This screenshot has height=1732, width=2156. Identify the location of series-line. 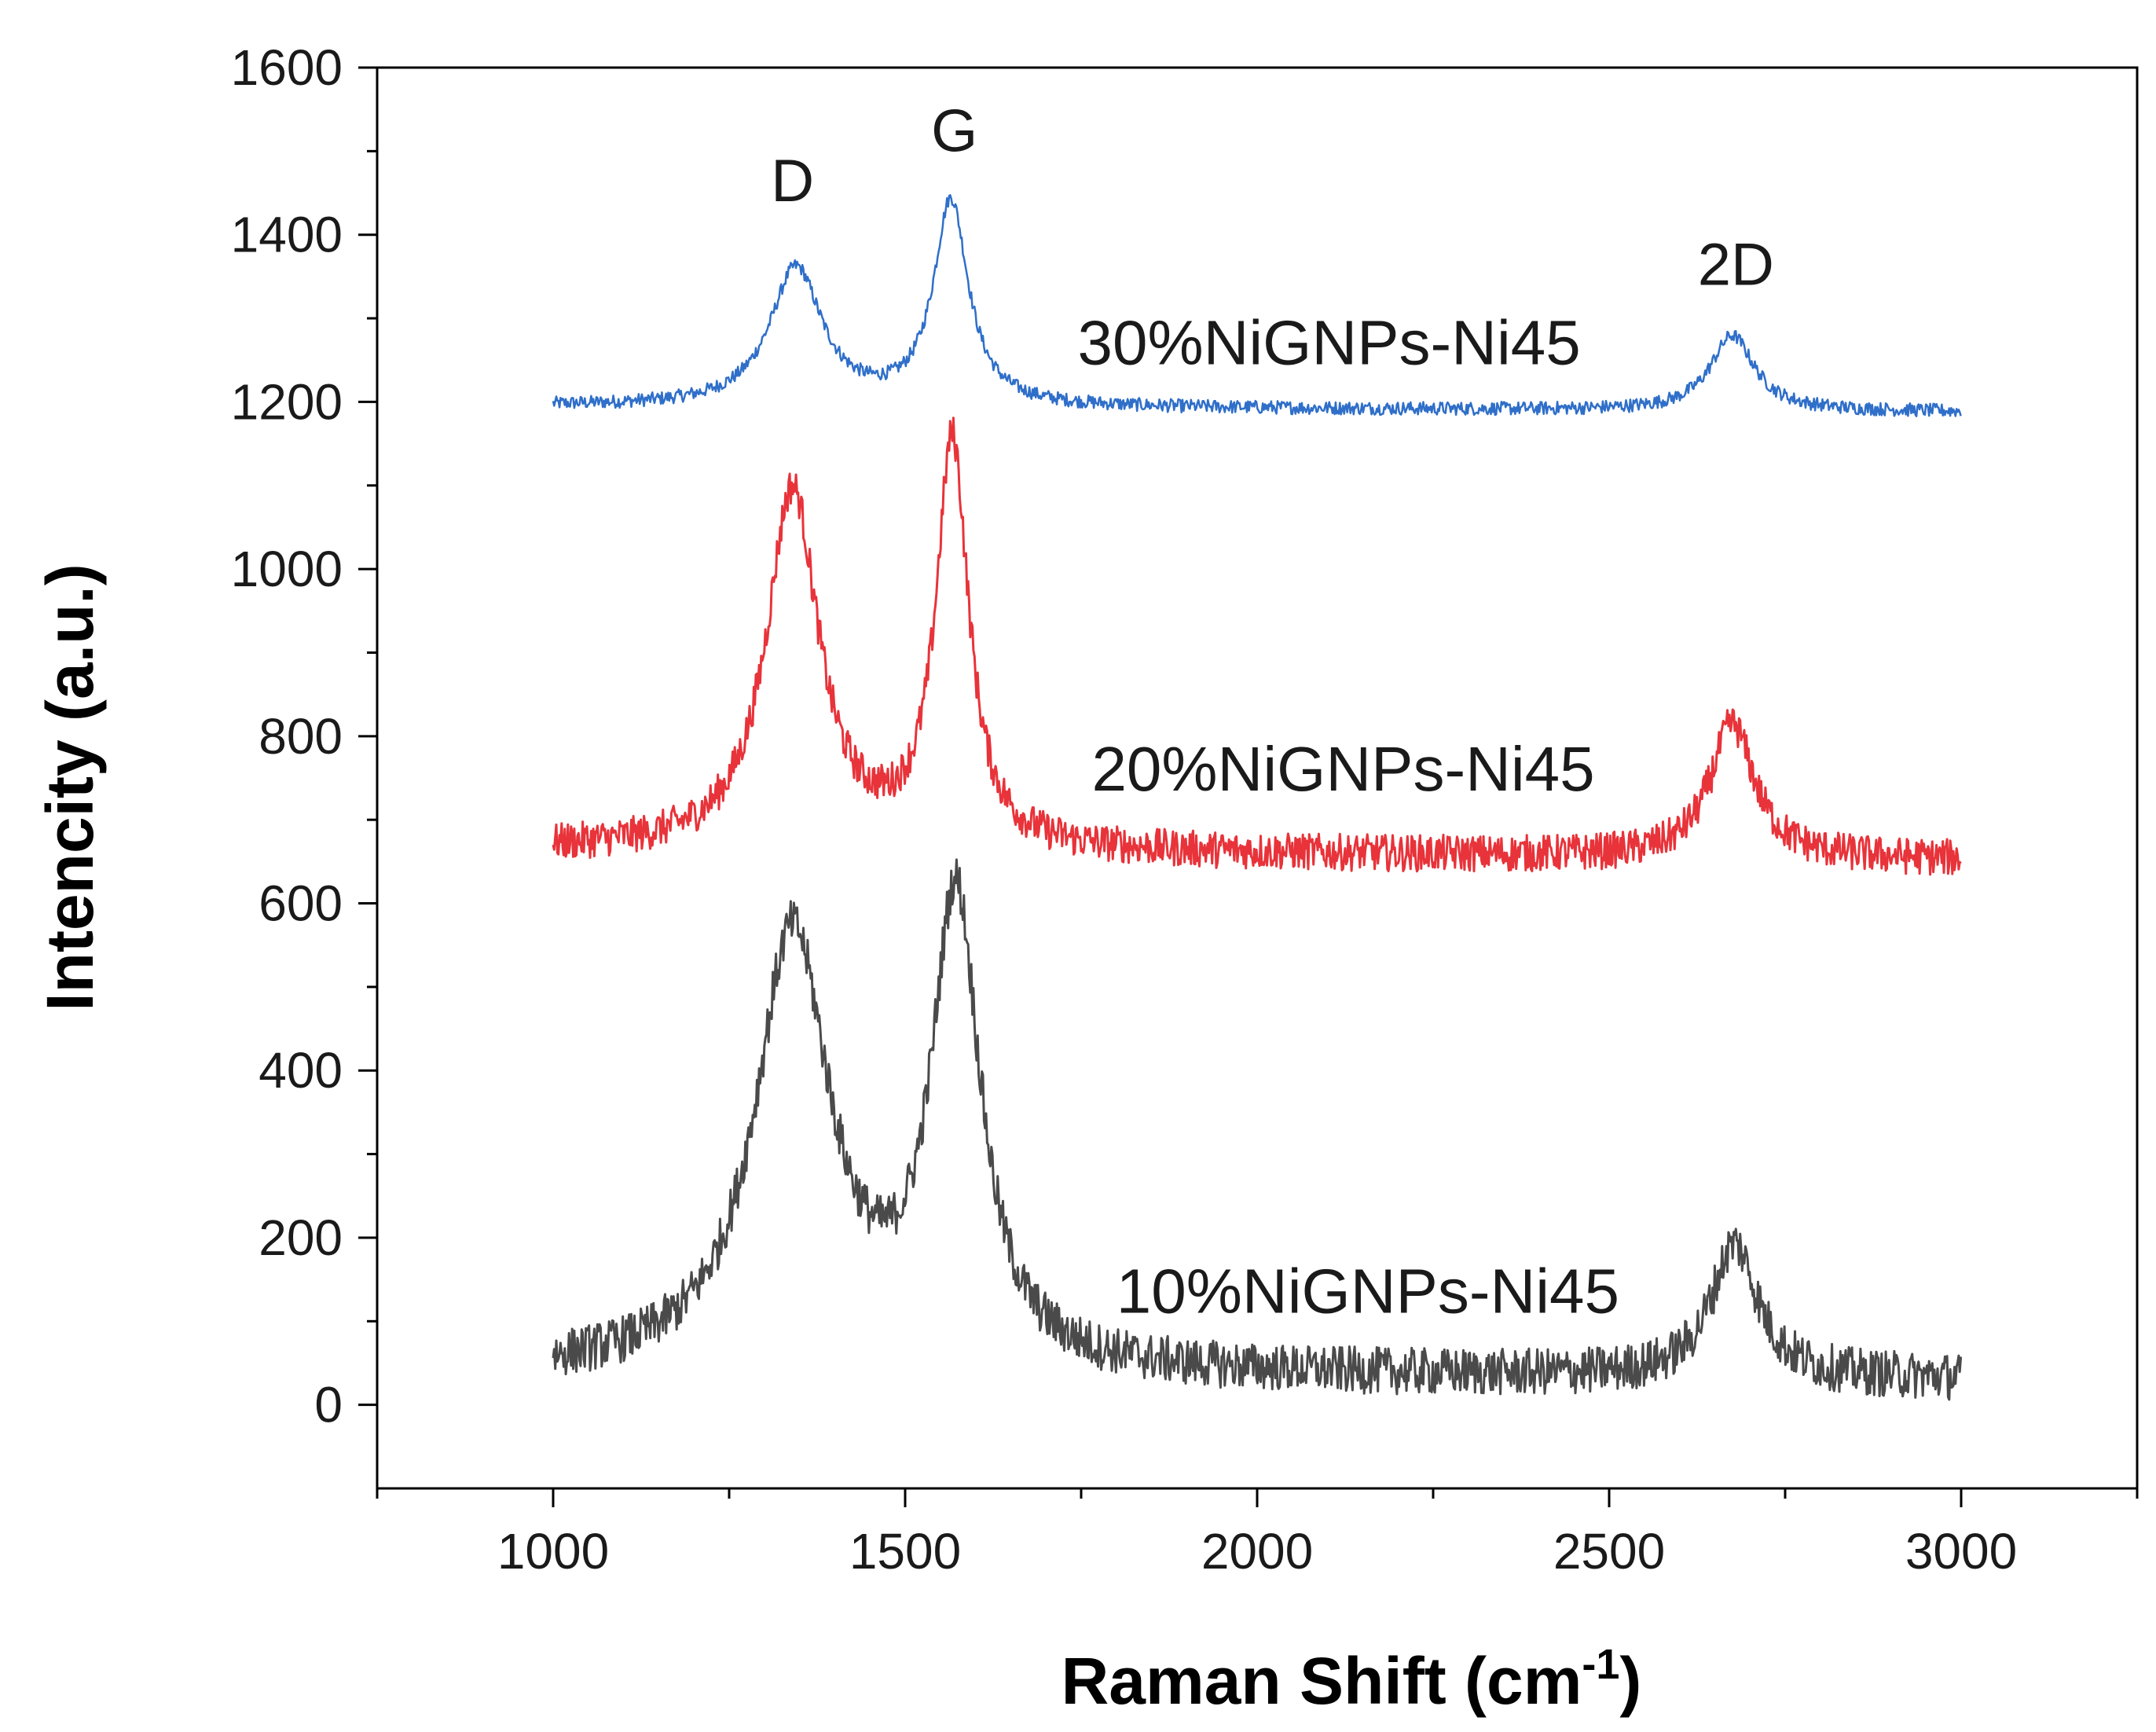
(1257, 305).